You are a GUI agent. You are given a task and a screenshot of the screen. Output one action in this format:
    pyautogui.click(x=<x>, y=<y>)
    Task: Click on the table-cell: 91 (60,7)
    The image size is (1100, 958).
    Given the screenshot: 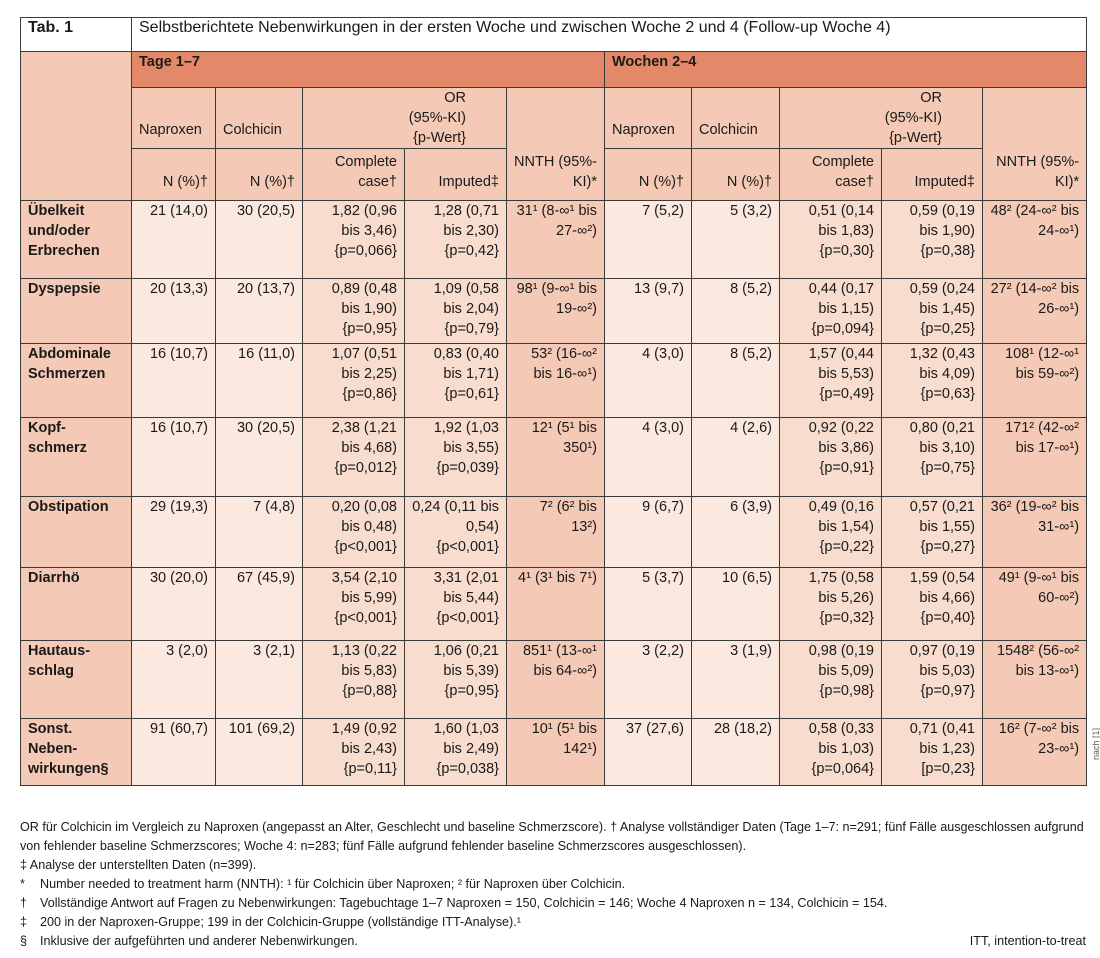 What is the action you would take?
    pyautogui.click(x=173, y=752)
    